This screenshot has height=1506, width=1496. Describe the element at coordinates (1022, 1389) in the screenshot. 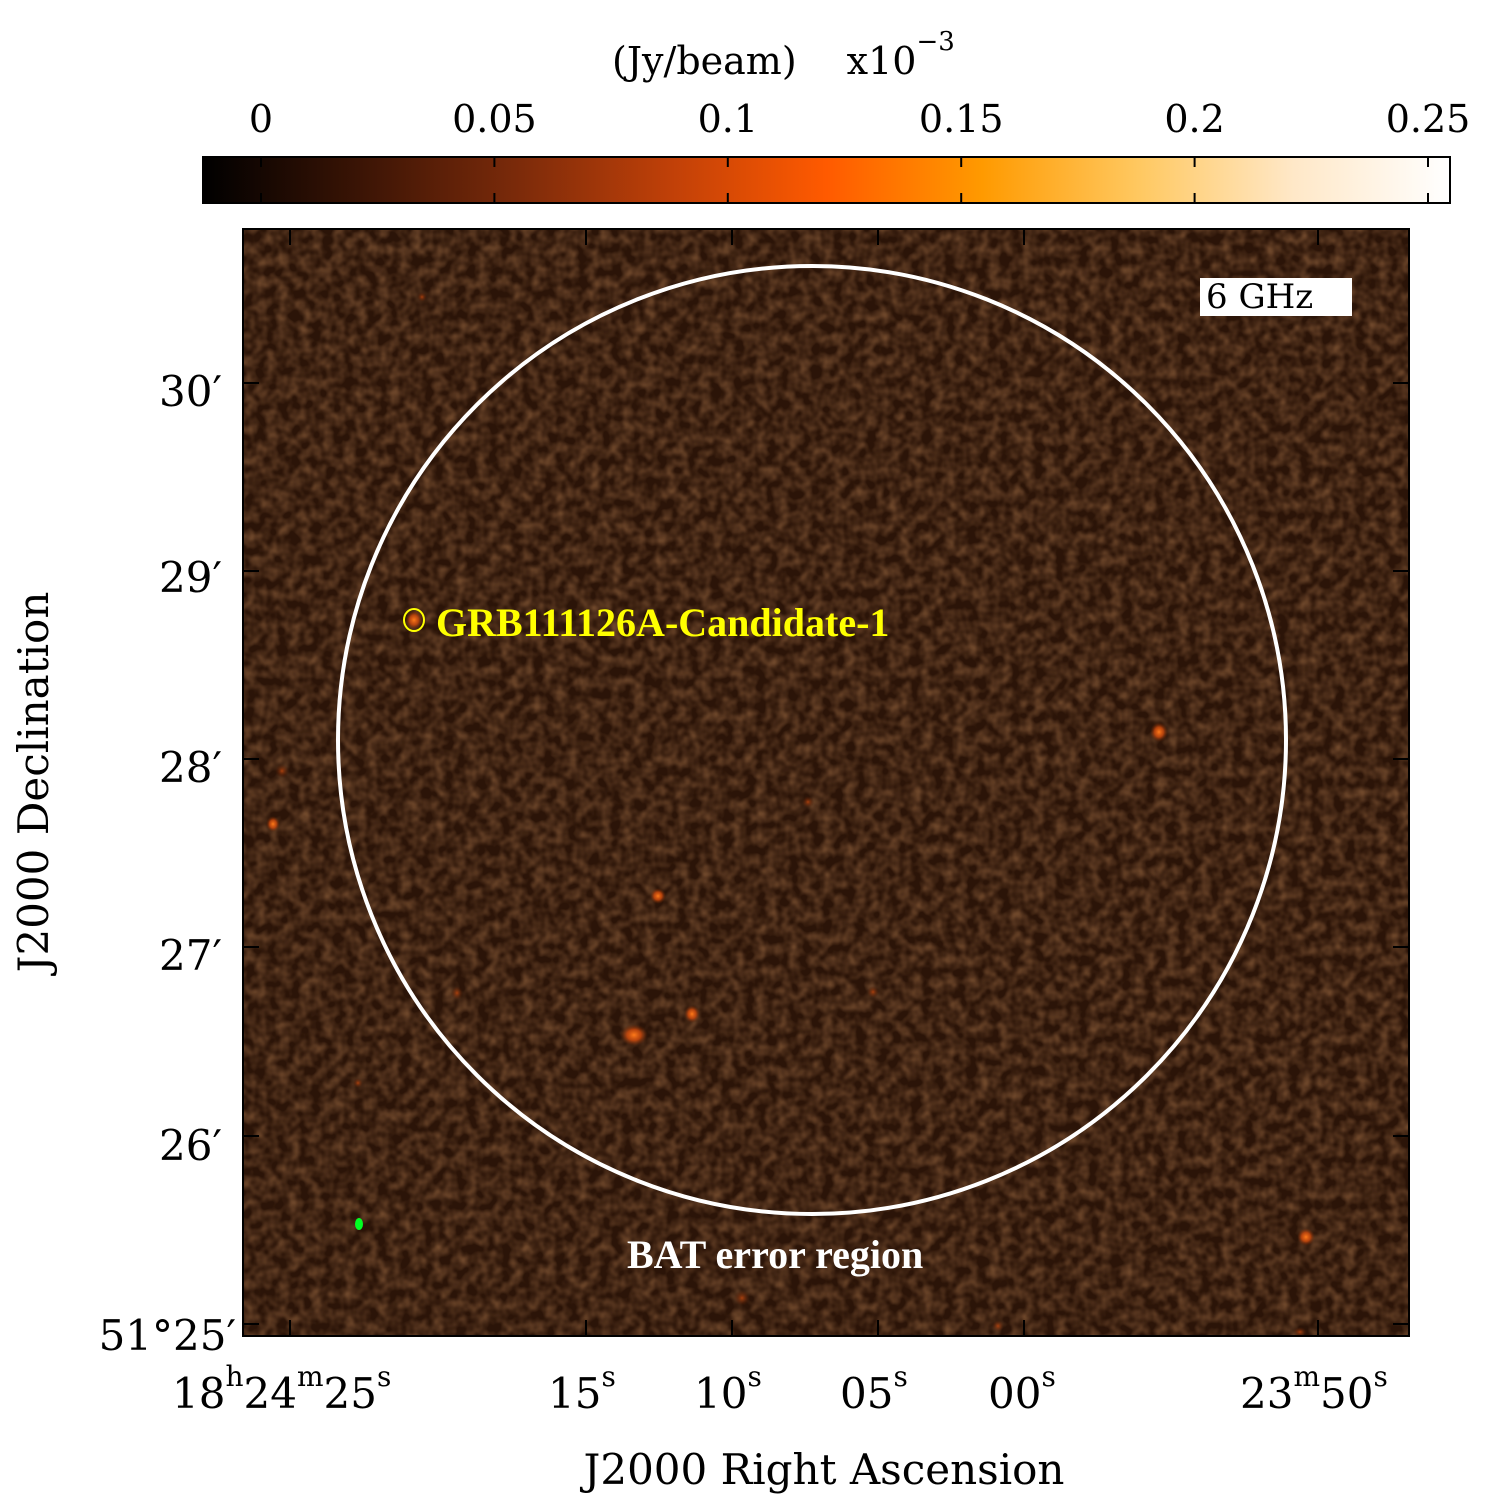

I see `x-tick-label: 00s` at that location.